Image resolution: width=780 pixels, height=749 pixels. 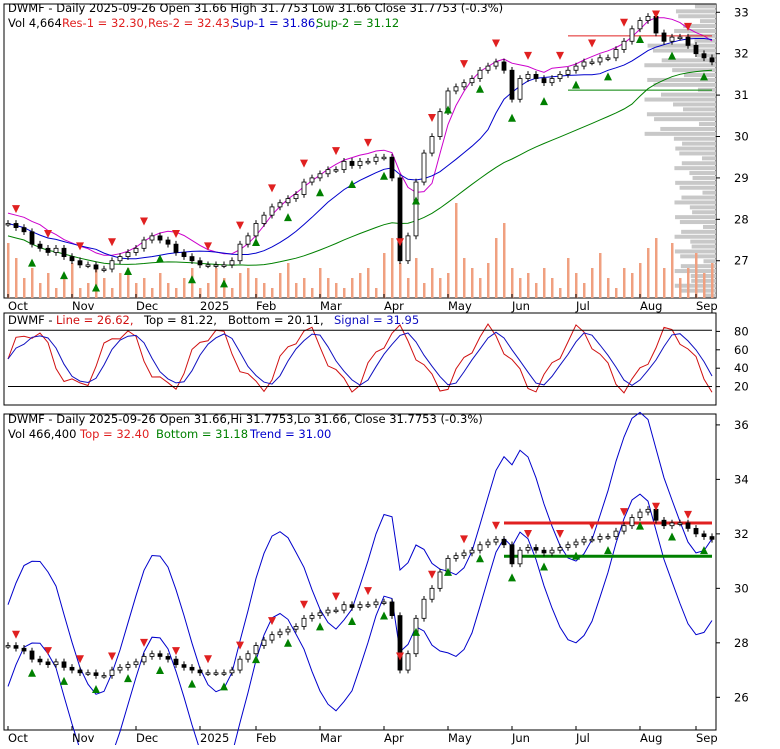 What do you see at coordinates (520, 738) in the screenshot?
I see `x-tick-label: Jun` at bounding box center [520, 738].